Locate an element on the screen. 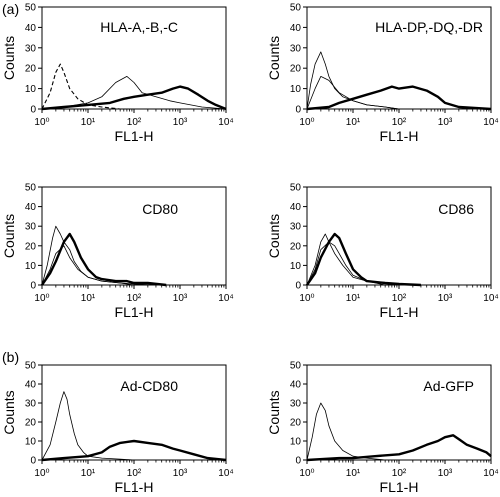 This screenshot has width=500, height=497. panel-marker-a: (a) is located at coordinates (10, 9).